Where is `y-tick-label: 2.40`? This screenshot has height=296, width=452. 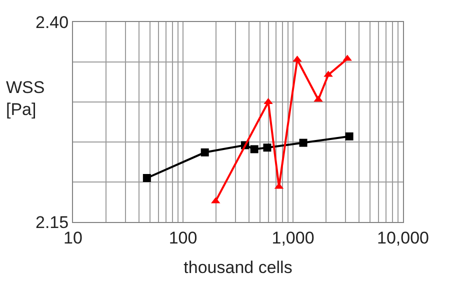 y-tick-label: 2.40 is located at coordinates (52, 22).